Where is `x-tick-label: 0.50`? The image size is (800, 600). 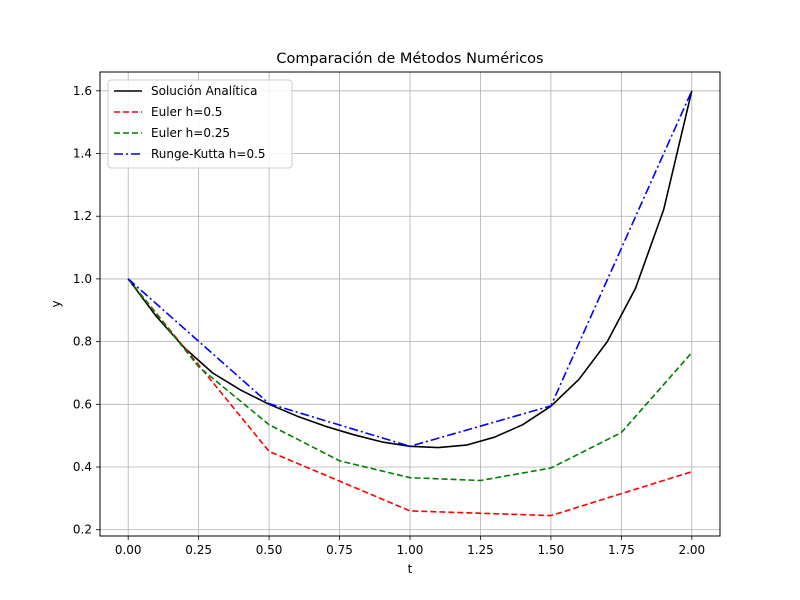
x-tick-label: 0.50 is located at coordinates (269, 550).